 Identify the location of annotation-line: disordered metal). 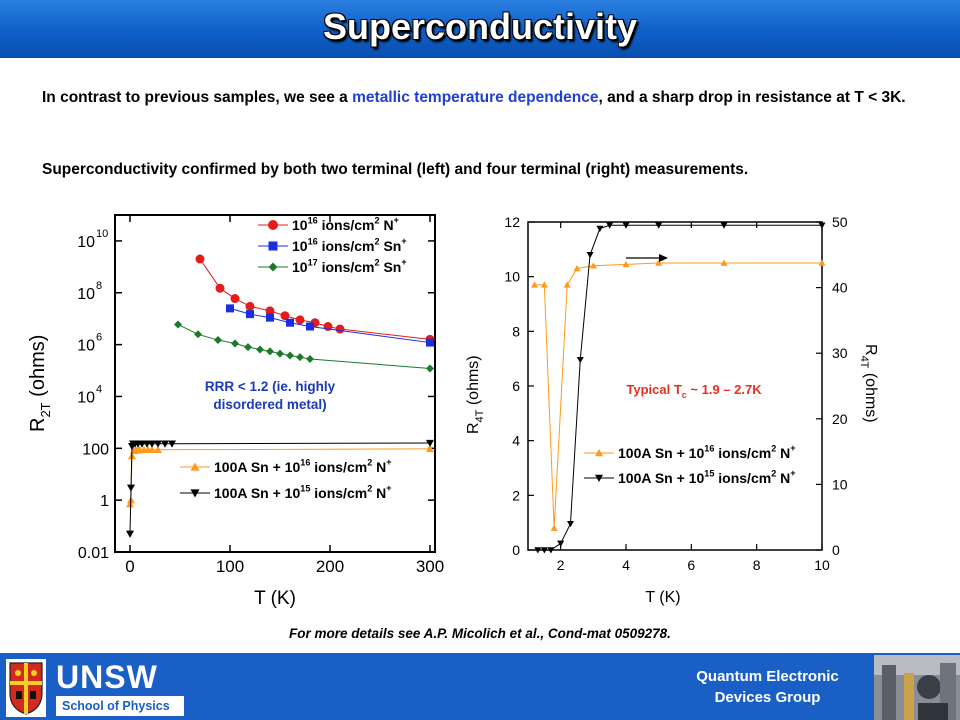
(269, 404).